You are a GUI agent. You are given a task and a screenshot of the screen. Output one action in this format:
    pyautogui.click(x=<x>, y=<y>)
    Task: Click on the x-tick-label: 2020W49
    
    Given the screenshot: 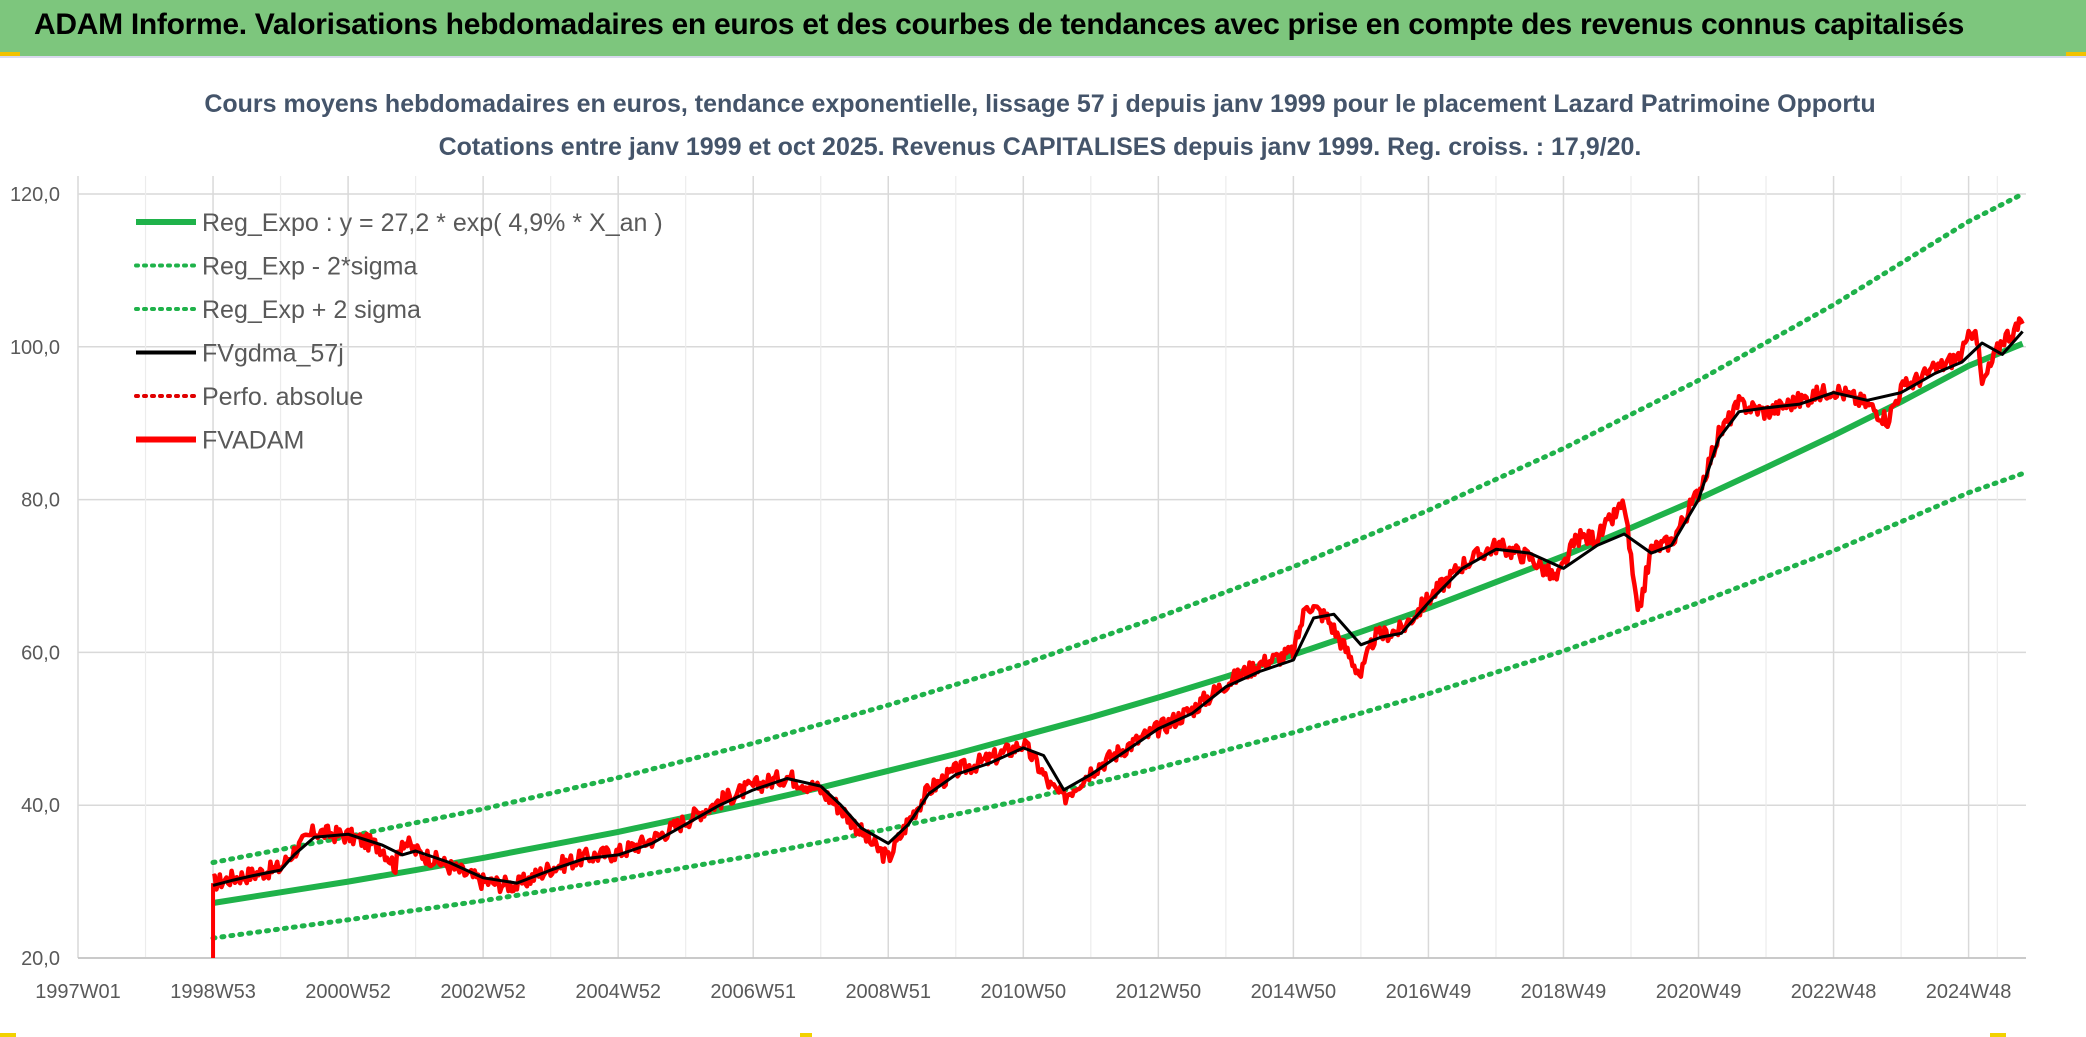 What is the action you would take?
    pyautogui.click(x=1699, y=992)
    